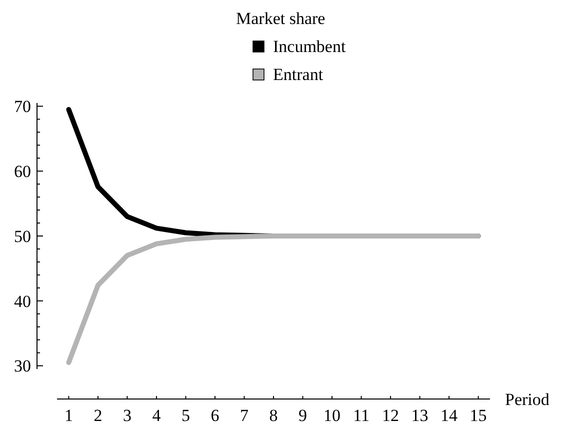 This screenshot has height=428, width=568. Describe the element at coordinates (215, 415) in the screenshot. I see `x-tick-label: 6` at that location.